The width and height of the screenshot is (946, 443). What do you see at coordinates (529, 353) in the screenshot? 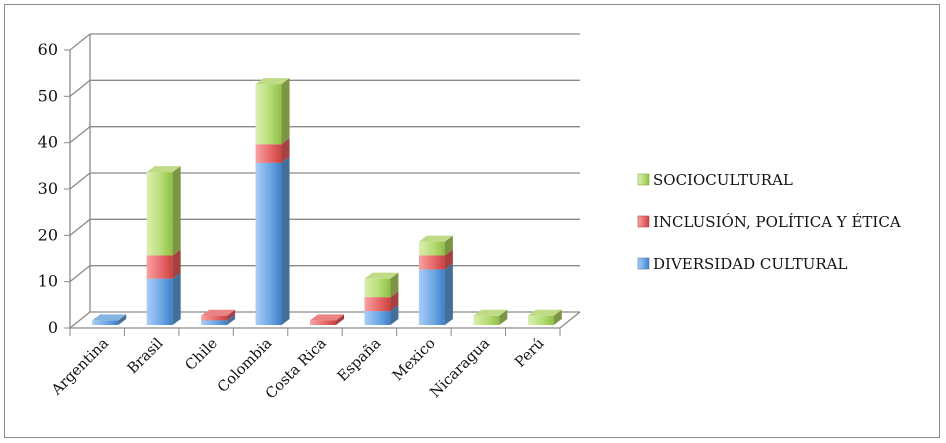
I see `x-tick-label: Perú` at bounding box center [529, 353].